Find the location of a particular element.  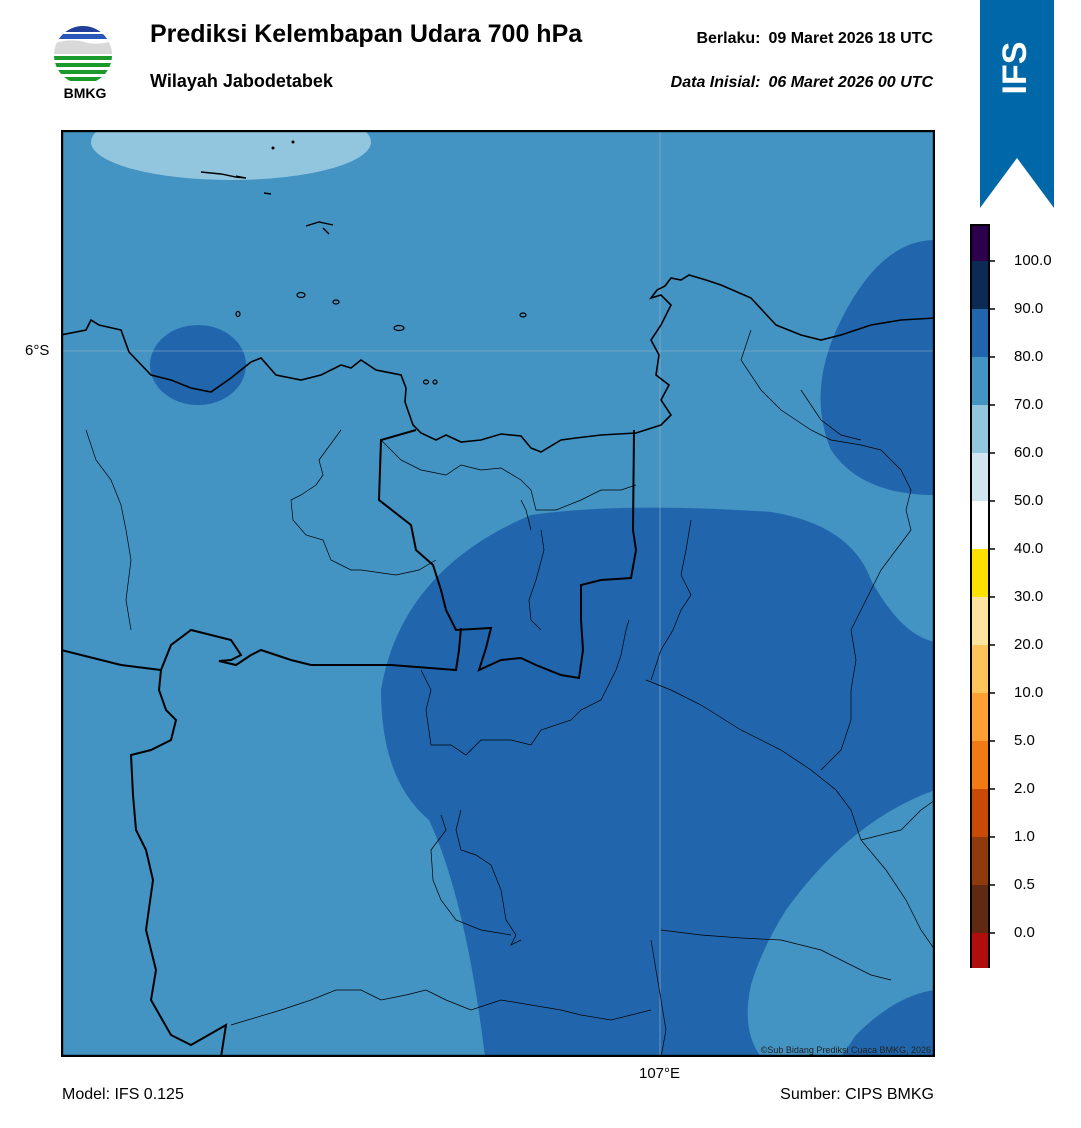

colorbar-frame is located at coordinates (980, 596).